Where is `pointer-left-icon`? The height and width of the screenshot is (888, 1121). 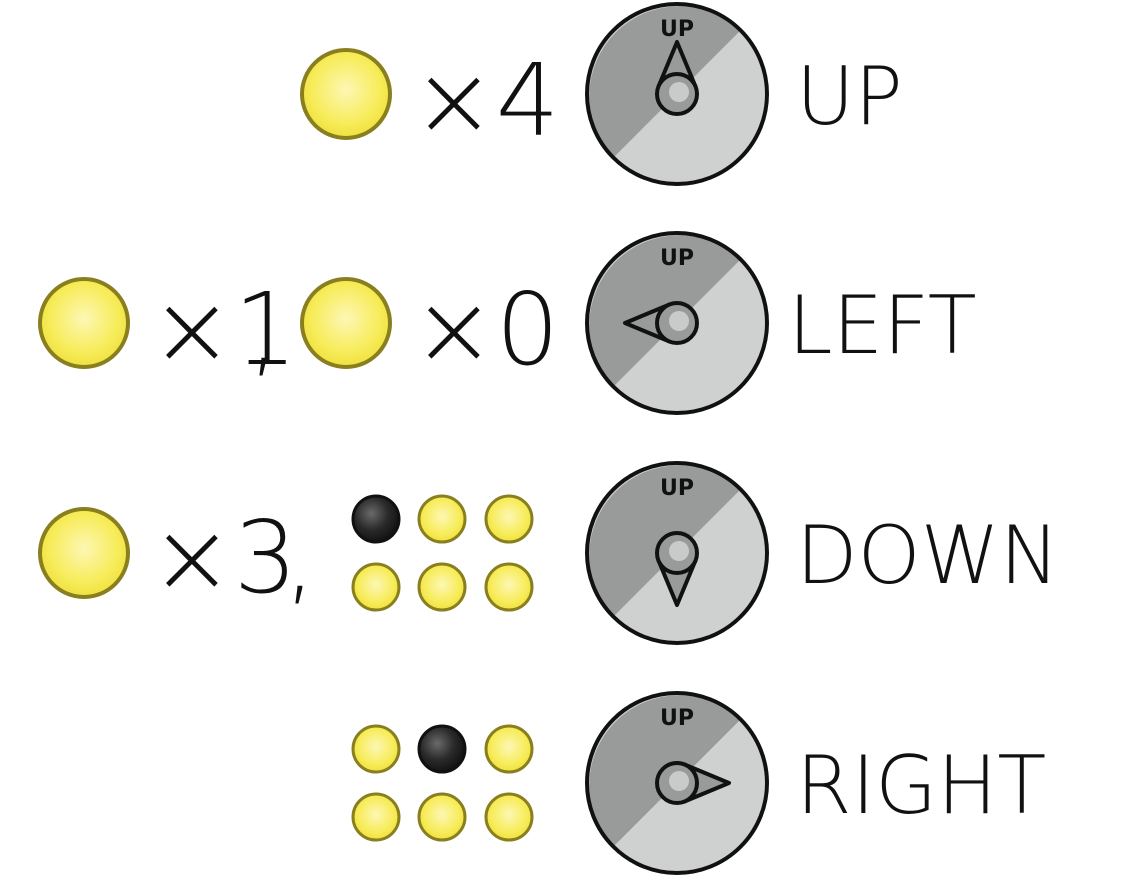 pointer-left-icon is located at coordinates (661, 323).